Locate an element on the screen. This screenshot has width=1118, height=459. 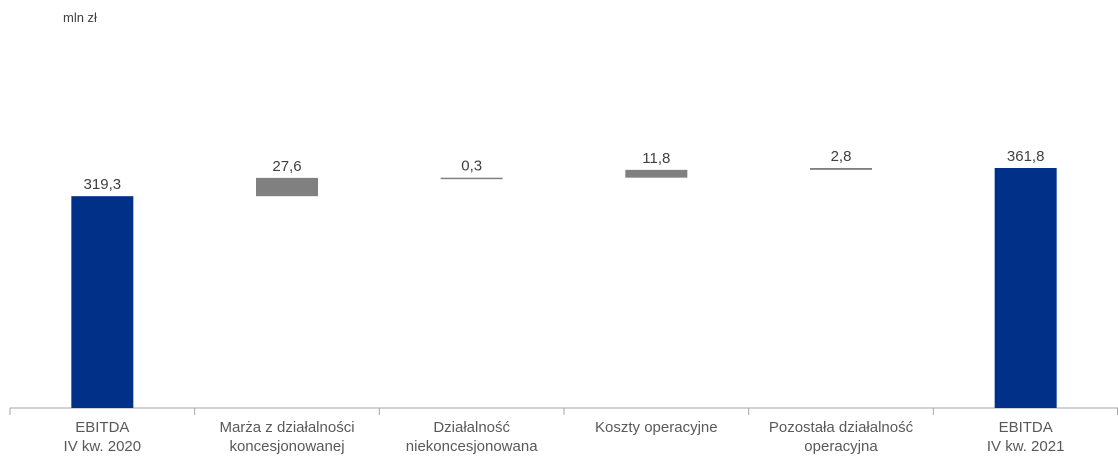
value-labels: 319,3 27,6 0,3 11,8 2,8 361,8 is located at coordinates (564, 170).